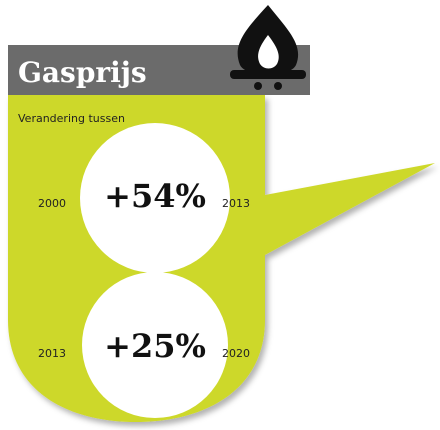 This screenshot has width=440, height=430. Describe the element at coordinates (236, 203) in the screenshot. I see `year-to: 2013` at that location.